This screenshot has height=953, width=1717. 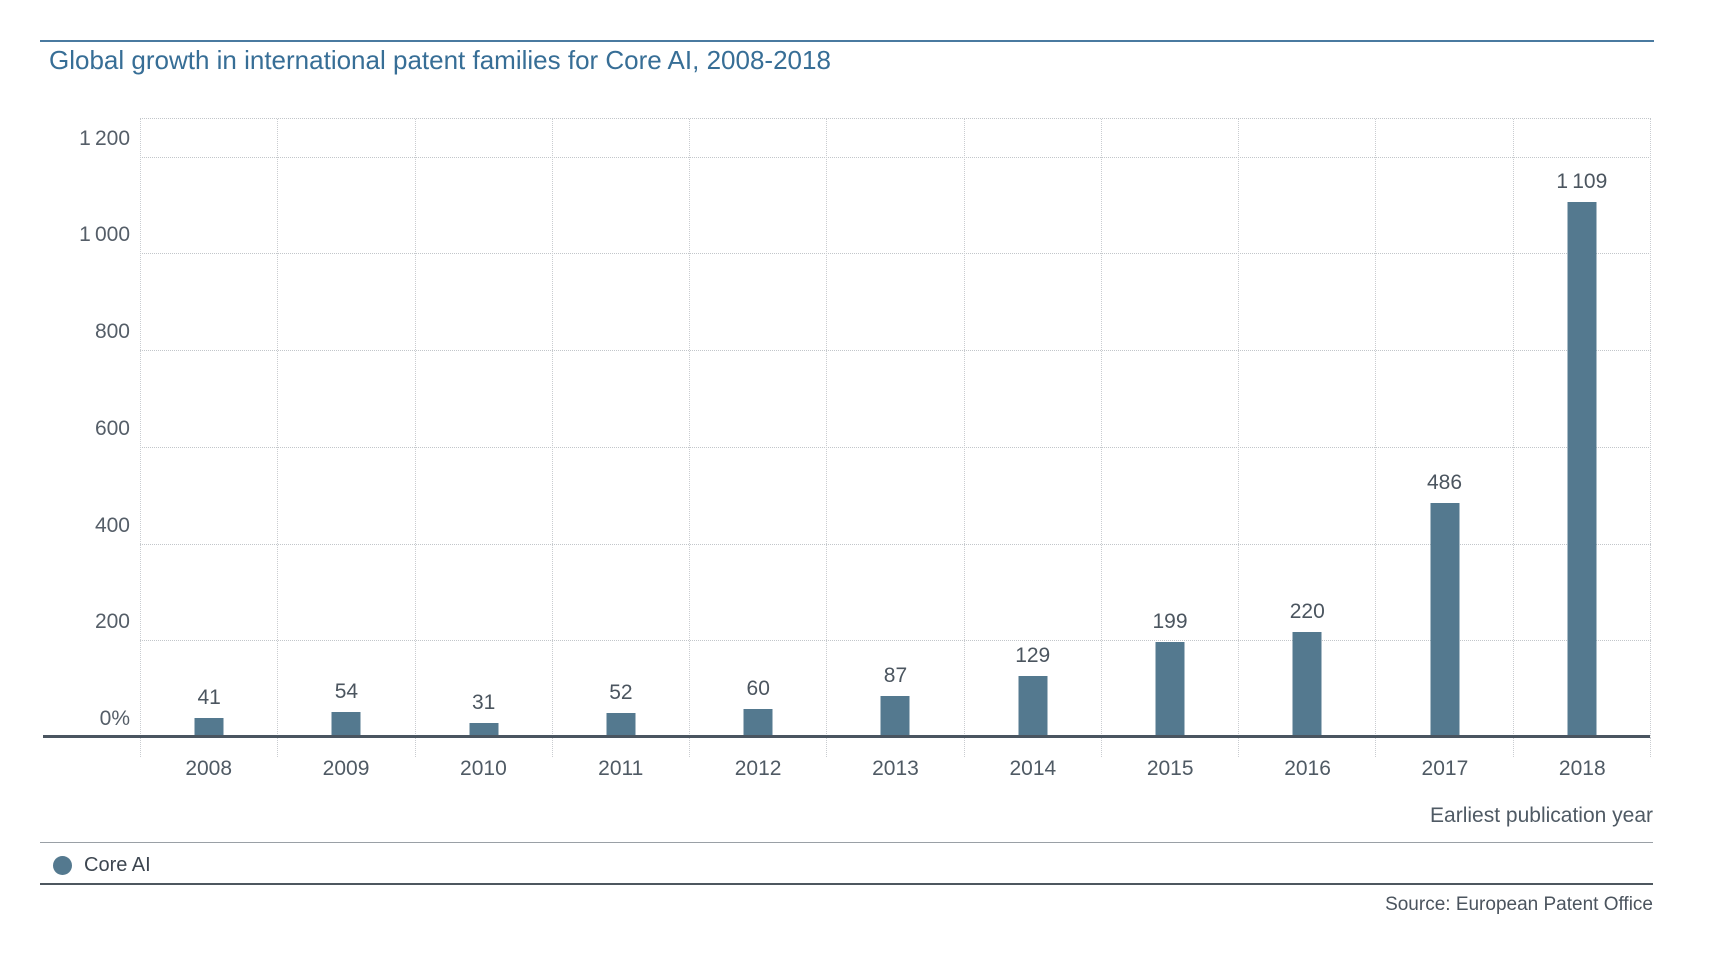 I want to click on bar-2008, so click(x=209, y=728).